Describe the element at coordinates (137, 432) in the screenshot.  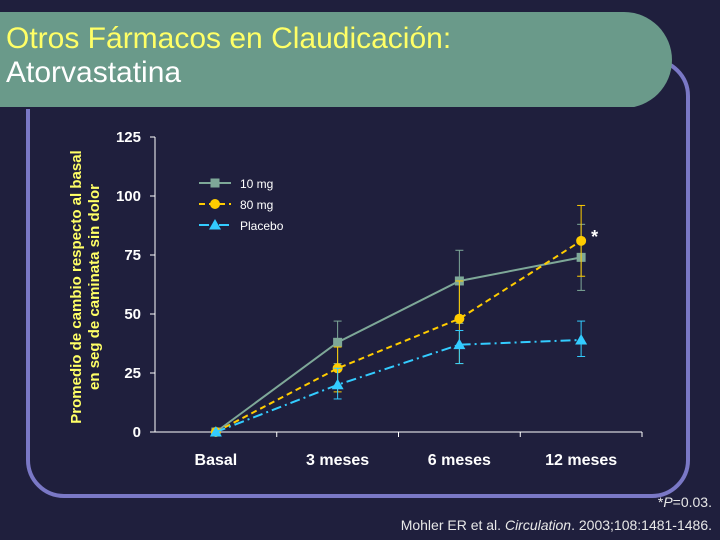
I see `y-tick-label: 0` at that location.